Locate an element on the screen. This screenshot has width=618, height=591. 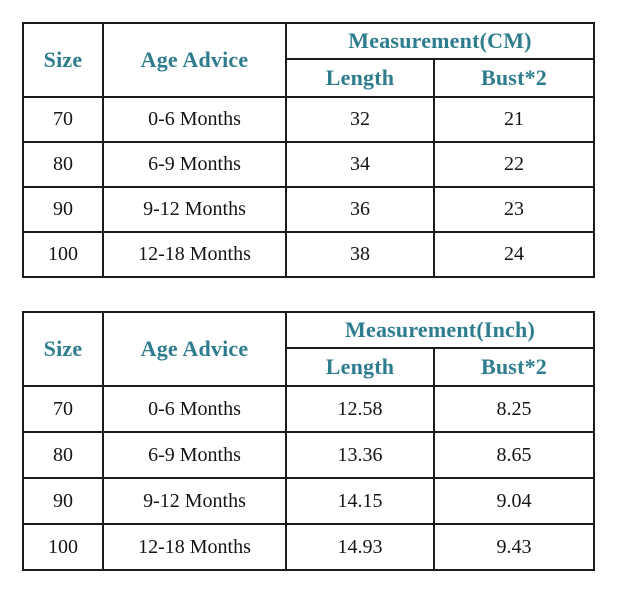
cell-length: 34 is located at coordinates (360, 164).